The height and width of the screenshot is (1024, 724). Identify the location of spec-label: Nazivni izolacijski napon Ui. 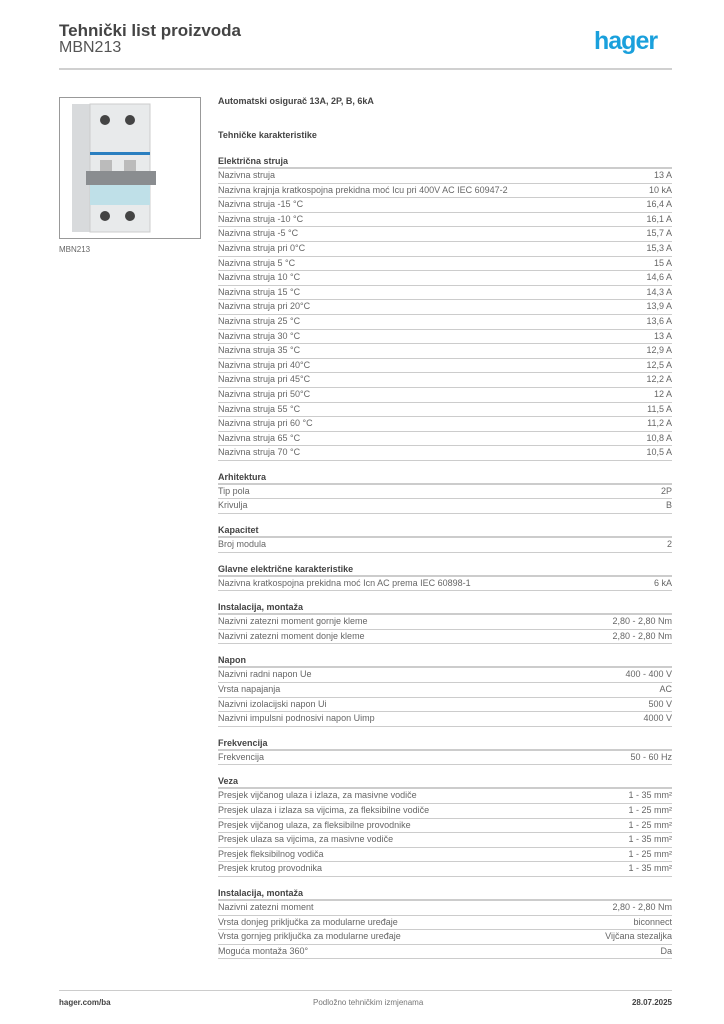
(272, 703).